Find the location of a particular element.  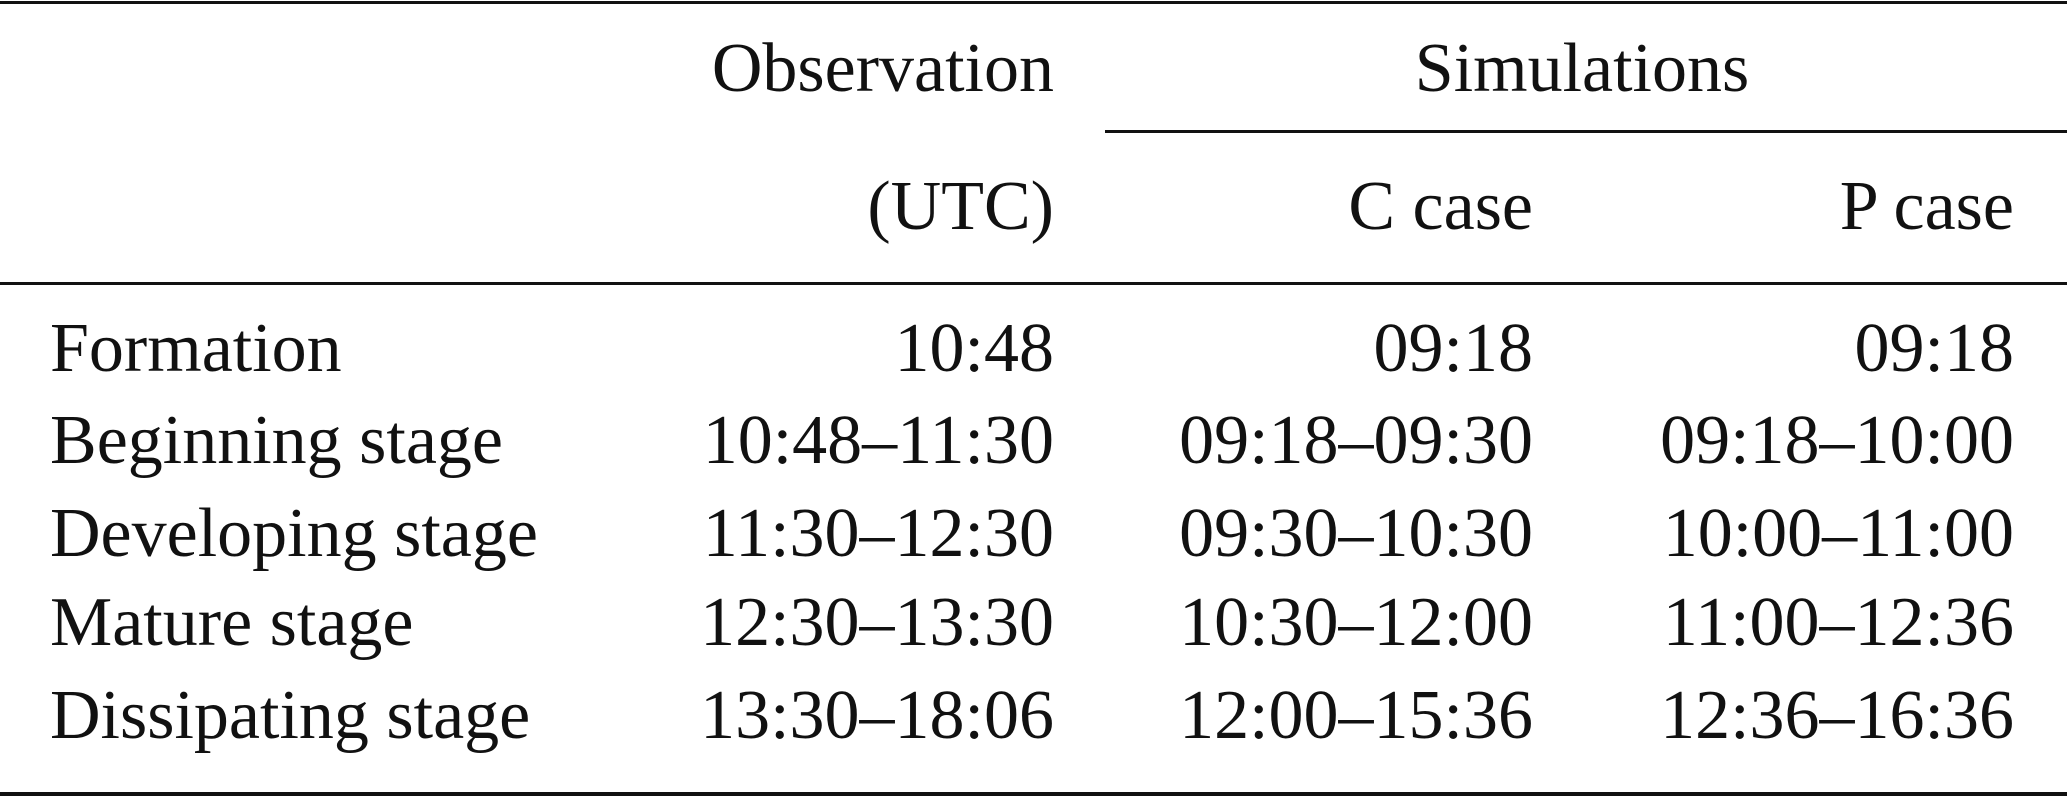

time-cell: 11:00–12:36 is located at coordinates (1838, 622).